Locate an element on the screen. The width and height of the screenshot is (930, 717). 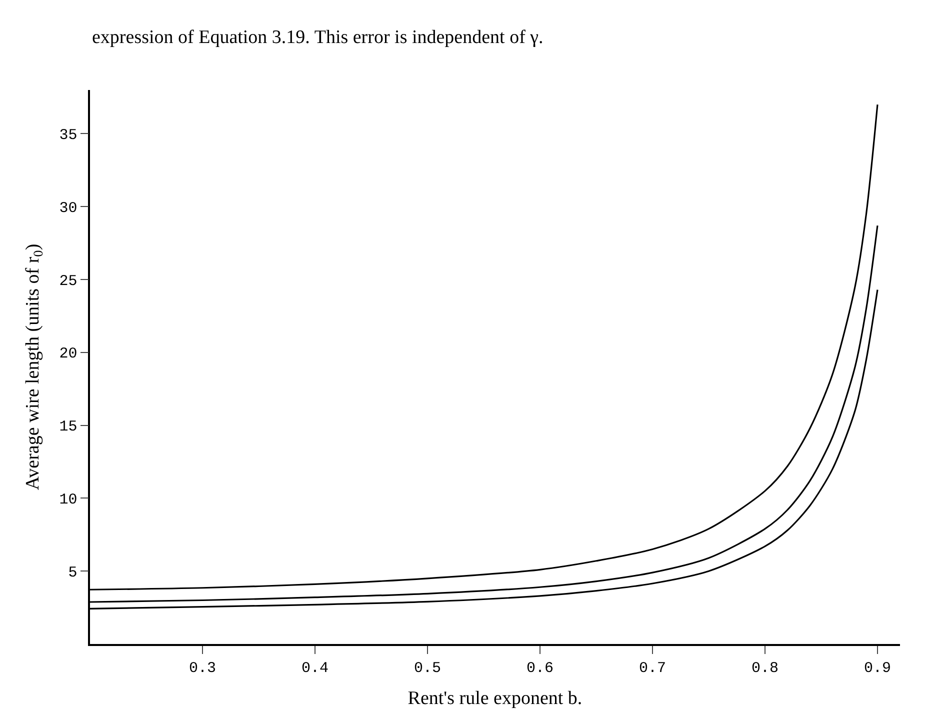
y-tick-label: 25 is located at coordinates (68, 281).